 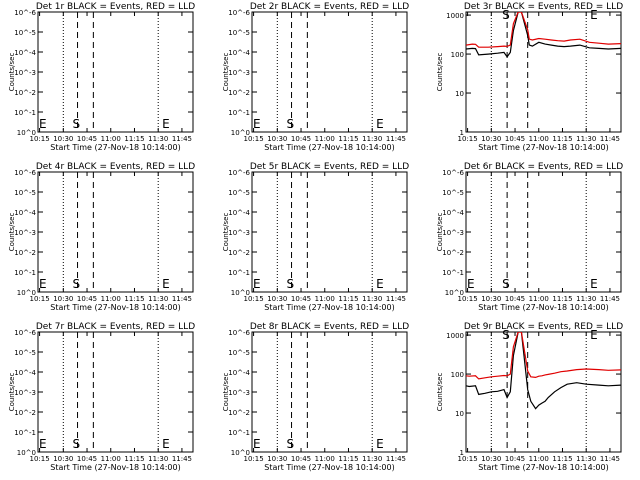 I want to click on panel-title: Det 2r BLACK = Events, RED = LLD, so click(x=329, y=7).